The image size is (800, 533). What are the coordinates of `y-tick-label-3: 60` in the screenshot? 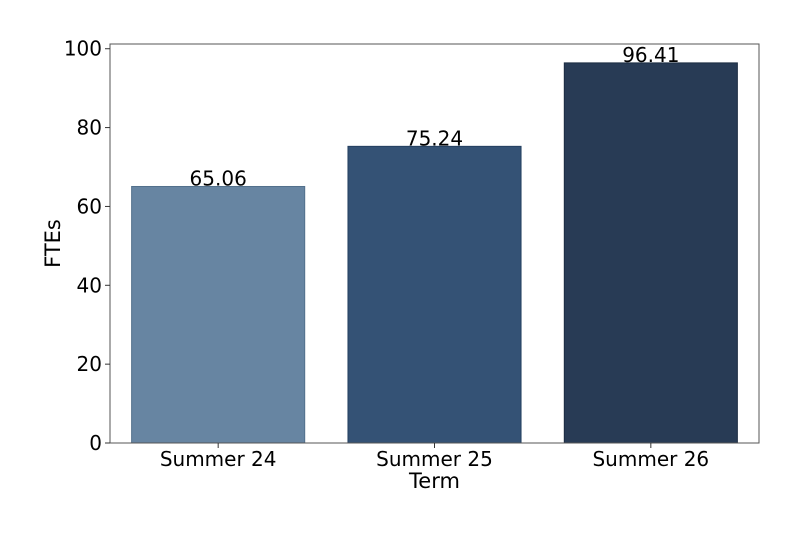 It's located at (89, 206).